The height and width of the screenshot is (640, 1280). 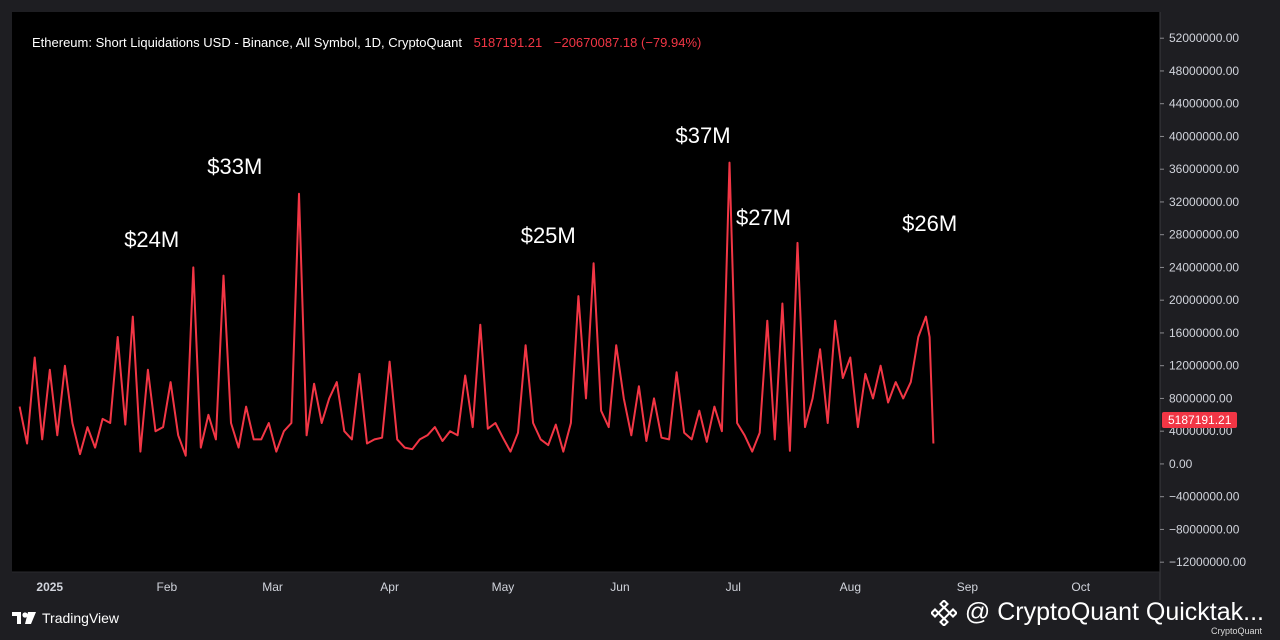 I want to click on tradingview-logo: TradingView, so click(x=65, y=618).